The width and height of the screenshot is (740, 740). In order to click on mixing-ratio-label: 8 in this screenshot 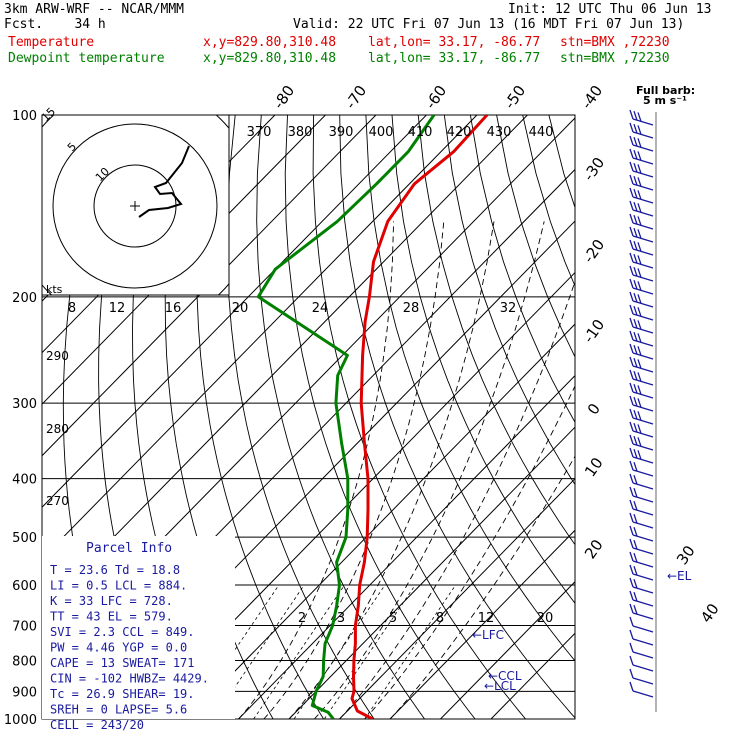, I will do `click(440, 618)`.